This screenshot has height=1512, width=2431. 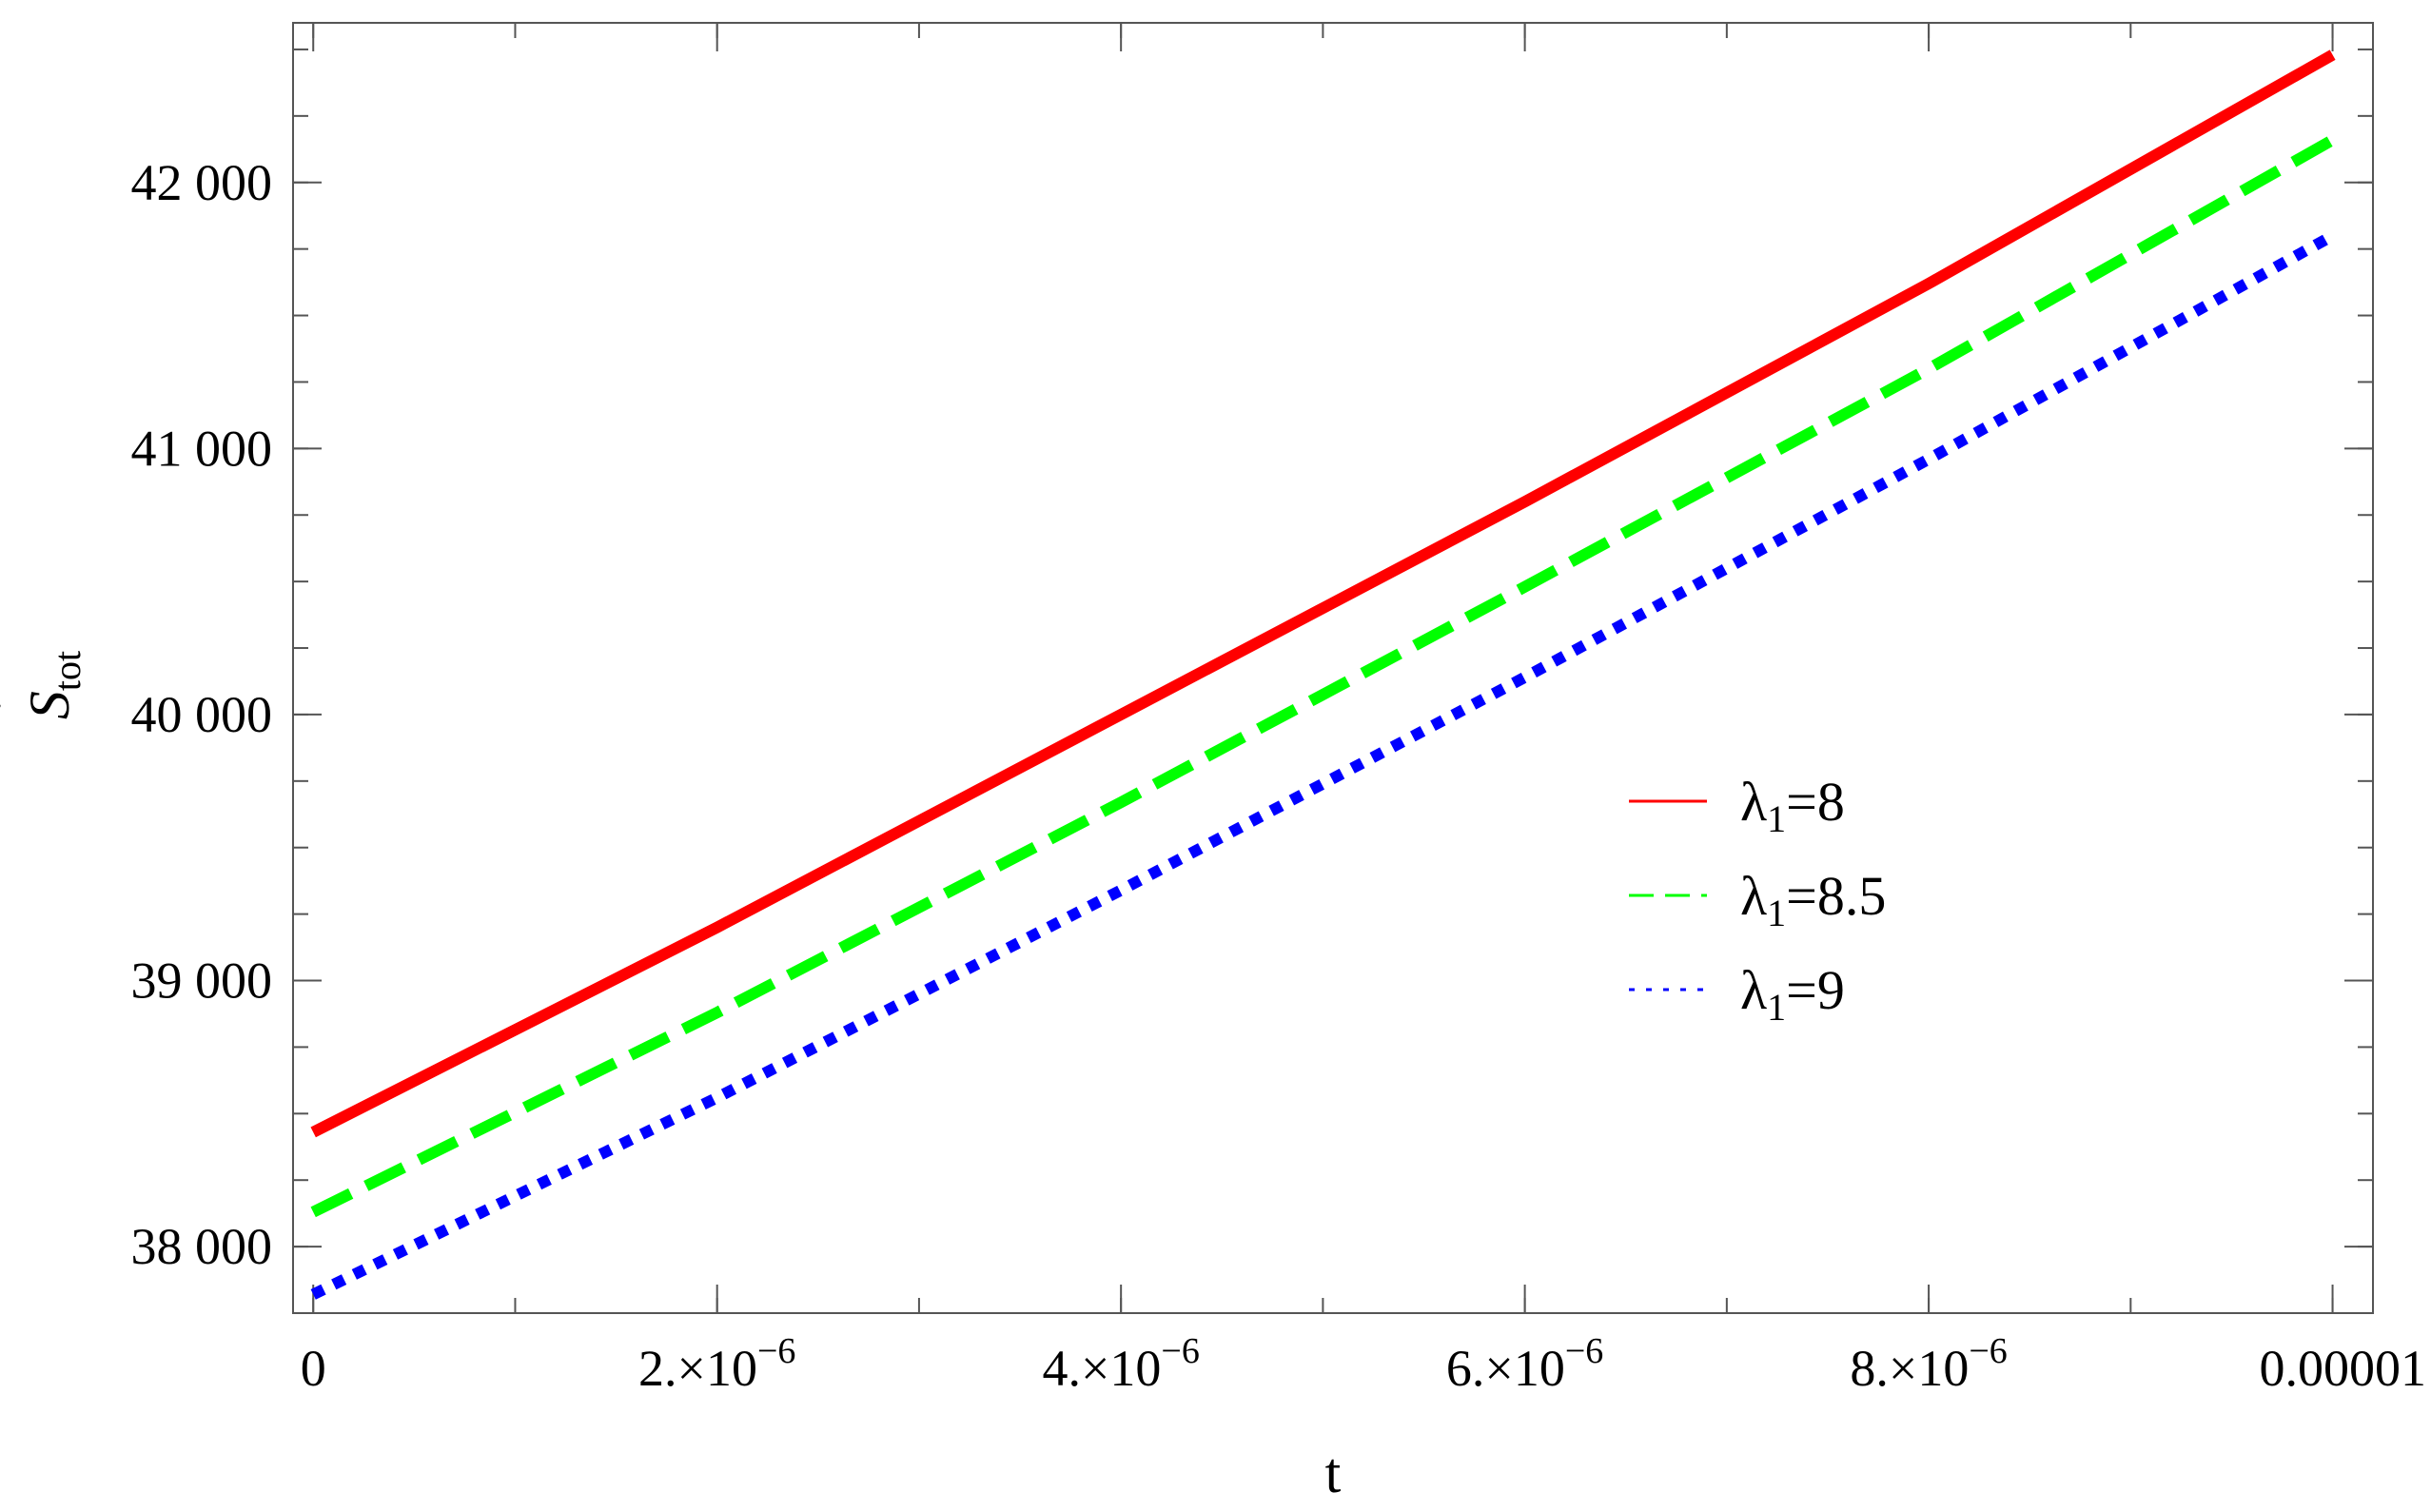 What do you see at coordinates (1364, 1364) in the screenshot?
I see `x-tick-labels: 0 2.×10−6 4.×10−6 6.×10−6 8.×10−6 0.00001` at bounding box center [1364, 1364].